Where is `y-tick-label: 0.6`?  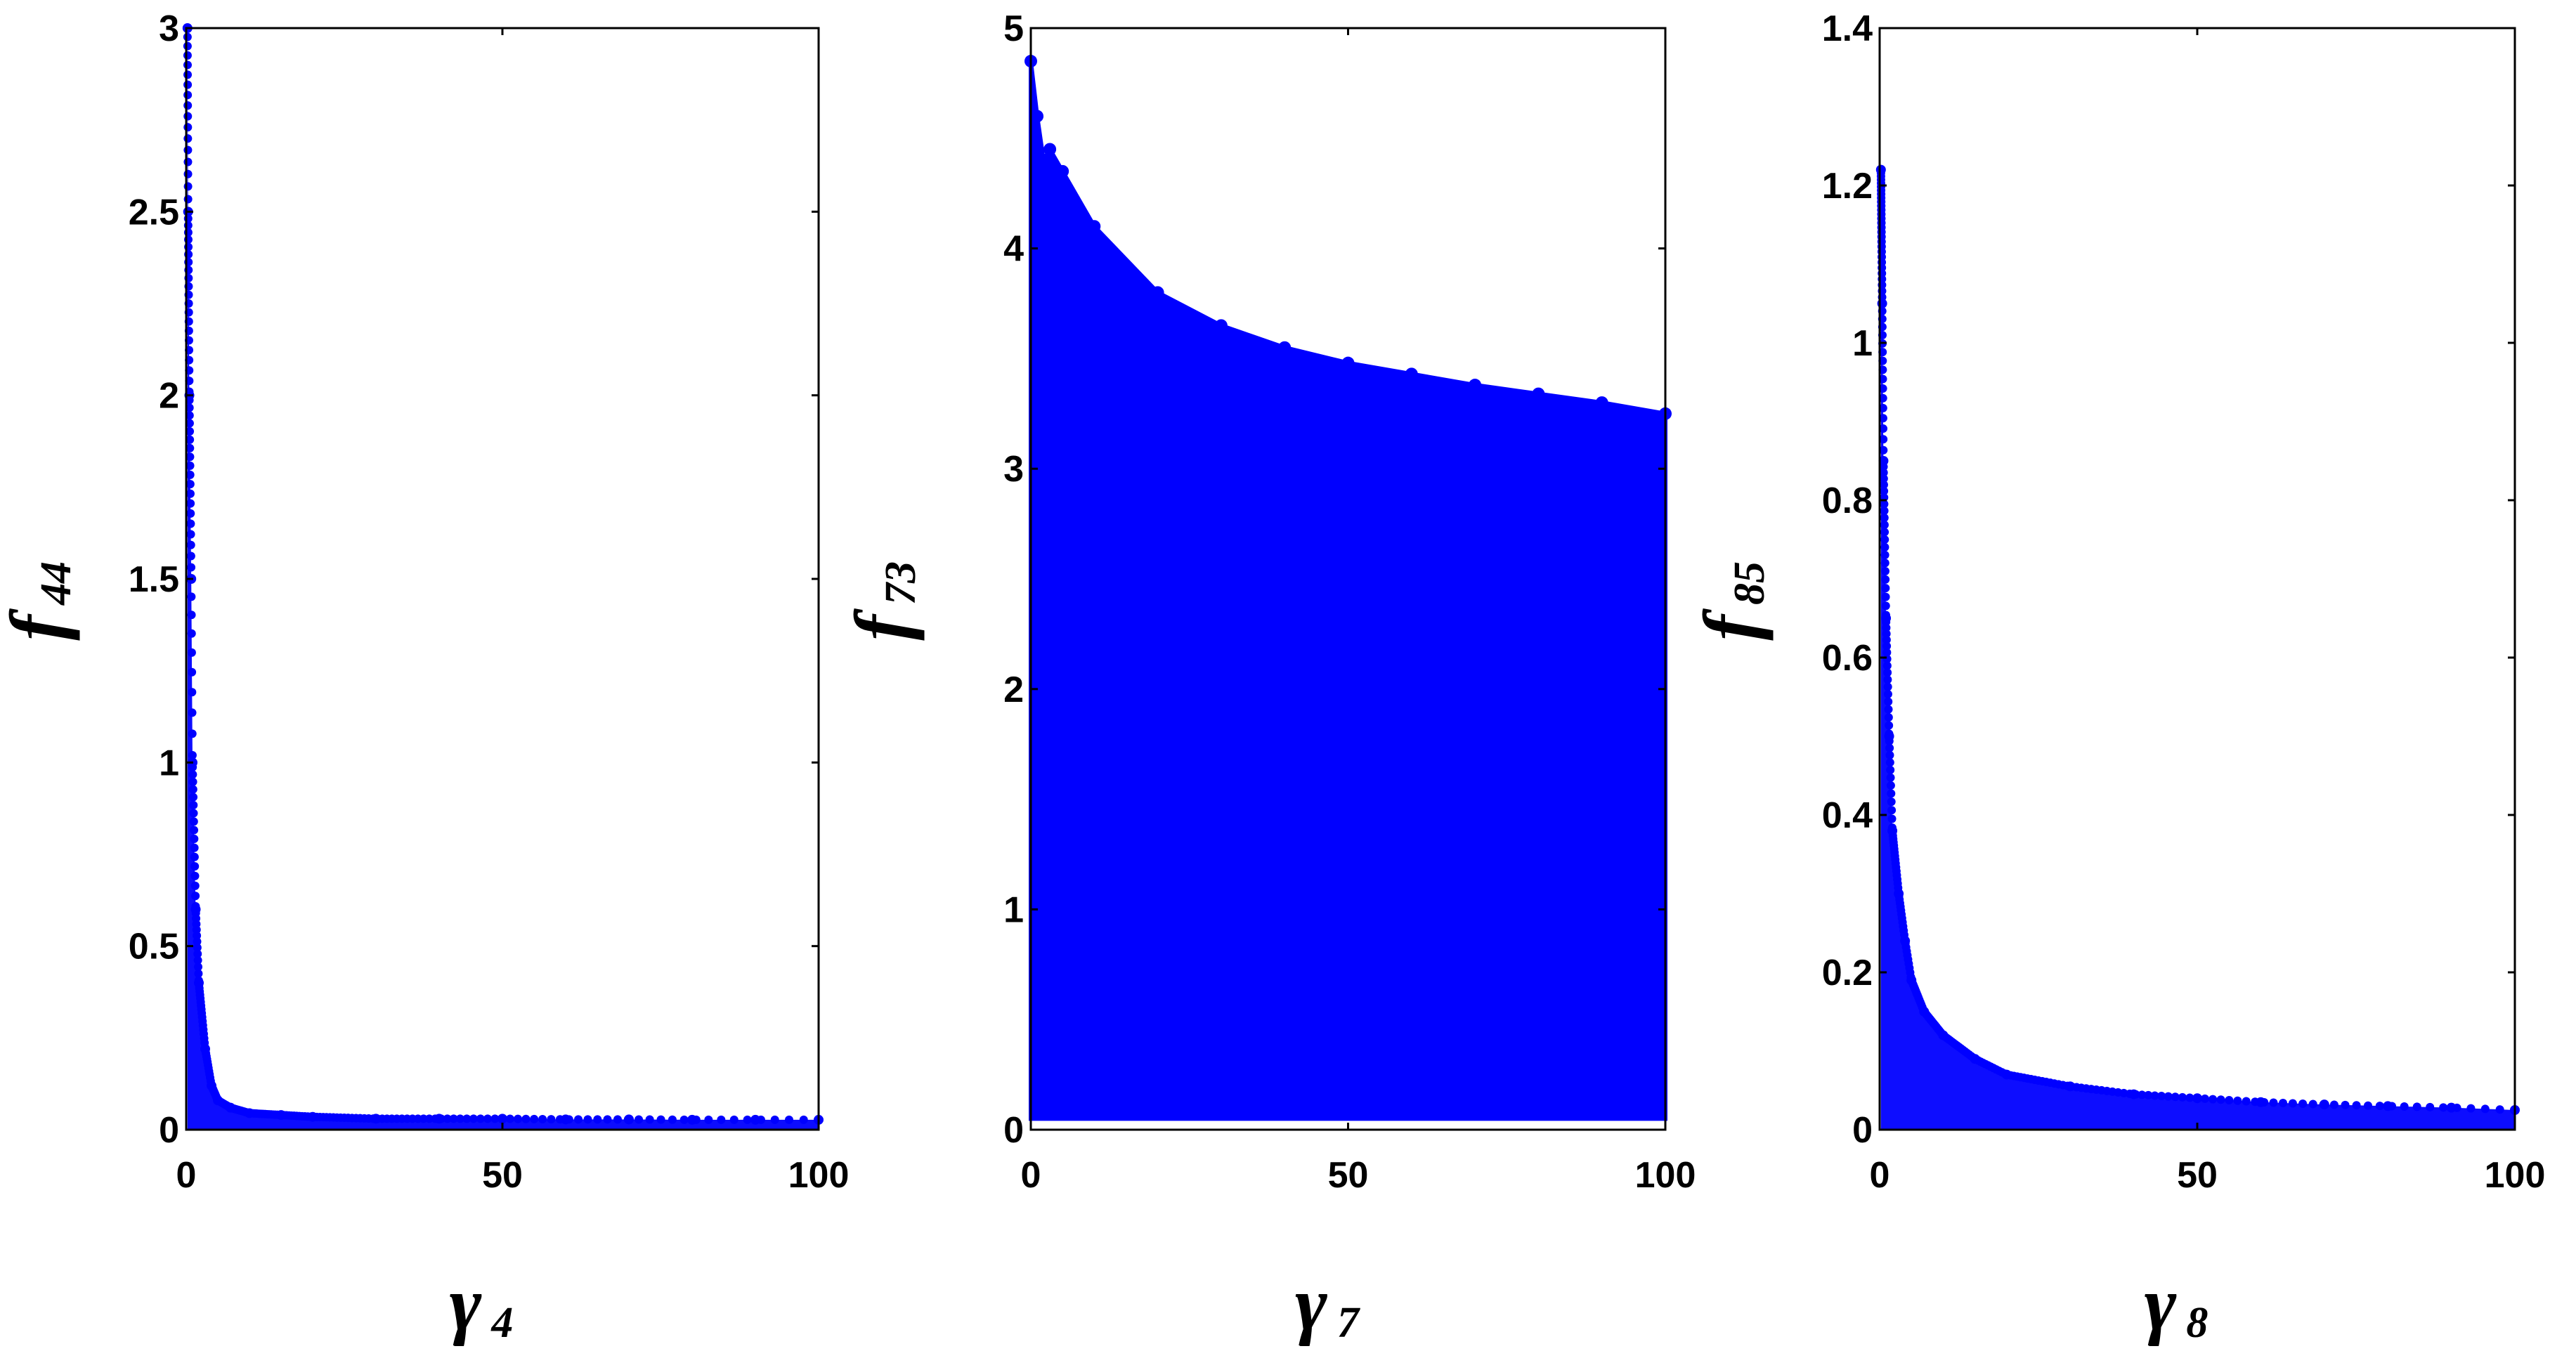
y-tick-label: 0.6 is located at coordinates (1847, 658).